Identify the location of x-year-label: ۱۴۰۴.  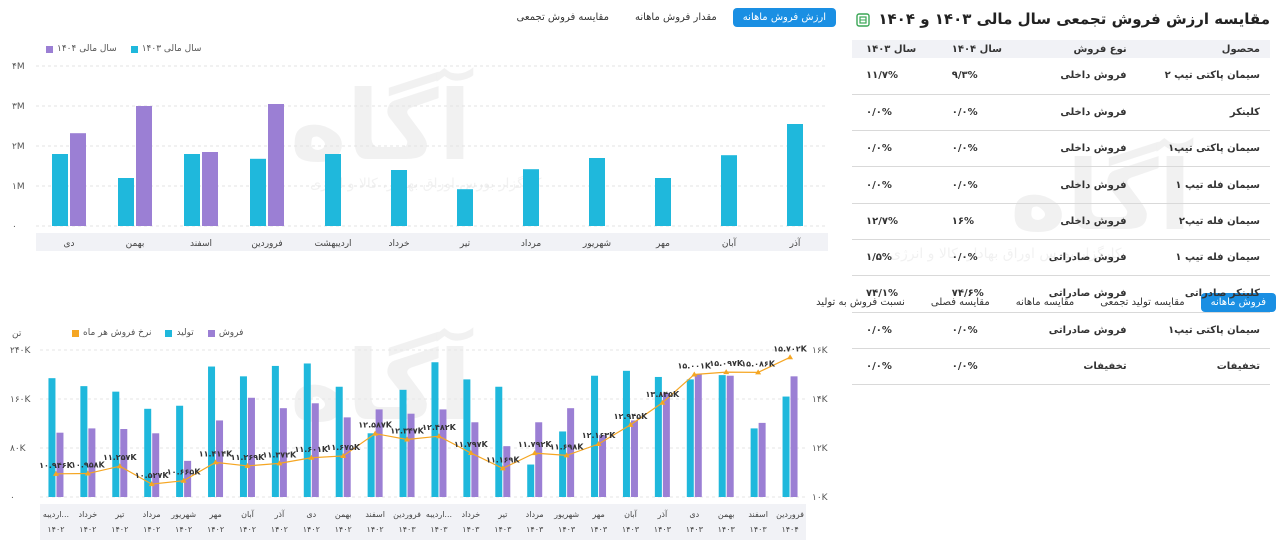
(789, 529).